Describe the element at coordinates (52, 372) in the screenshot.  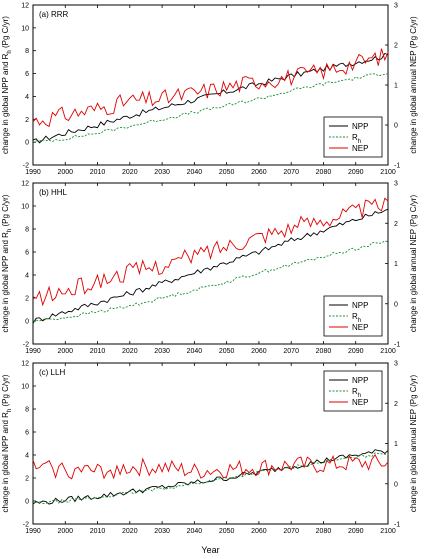
I see `panel-label: (c) LLH` at that location.